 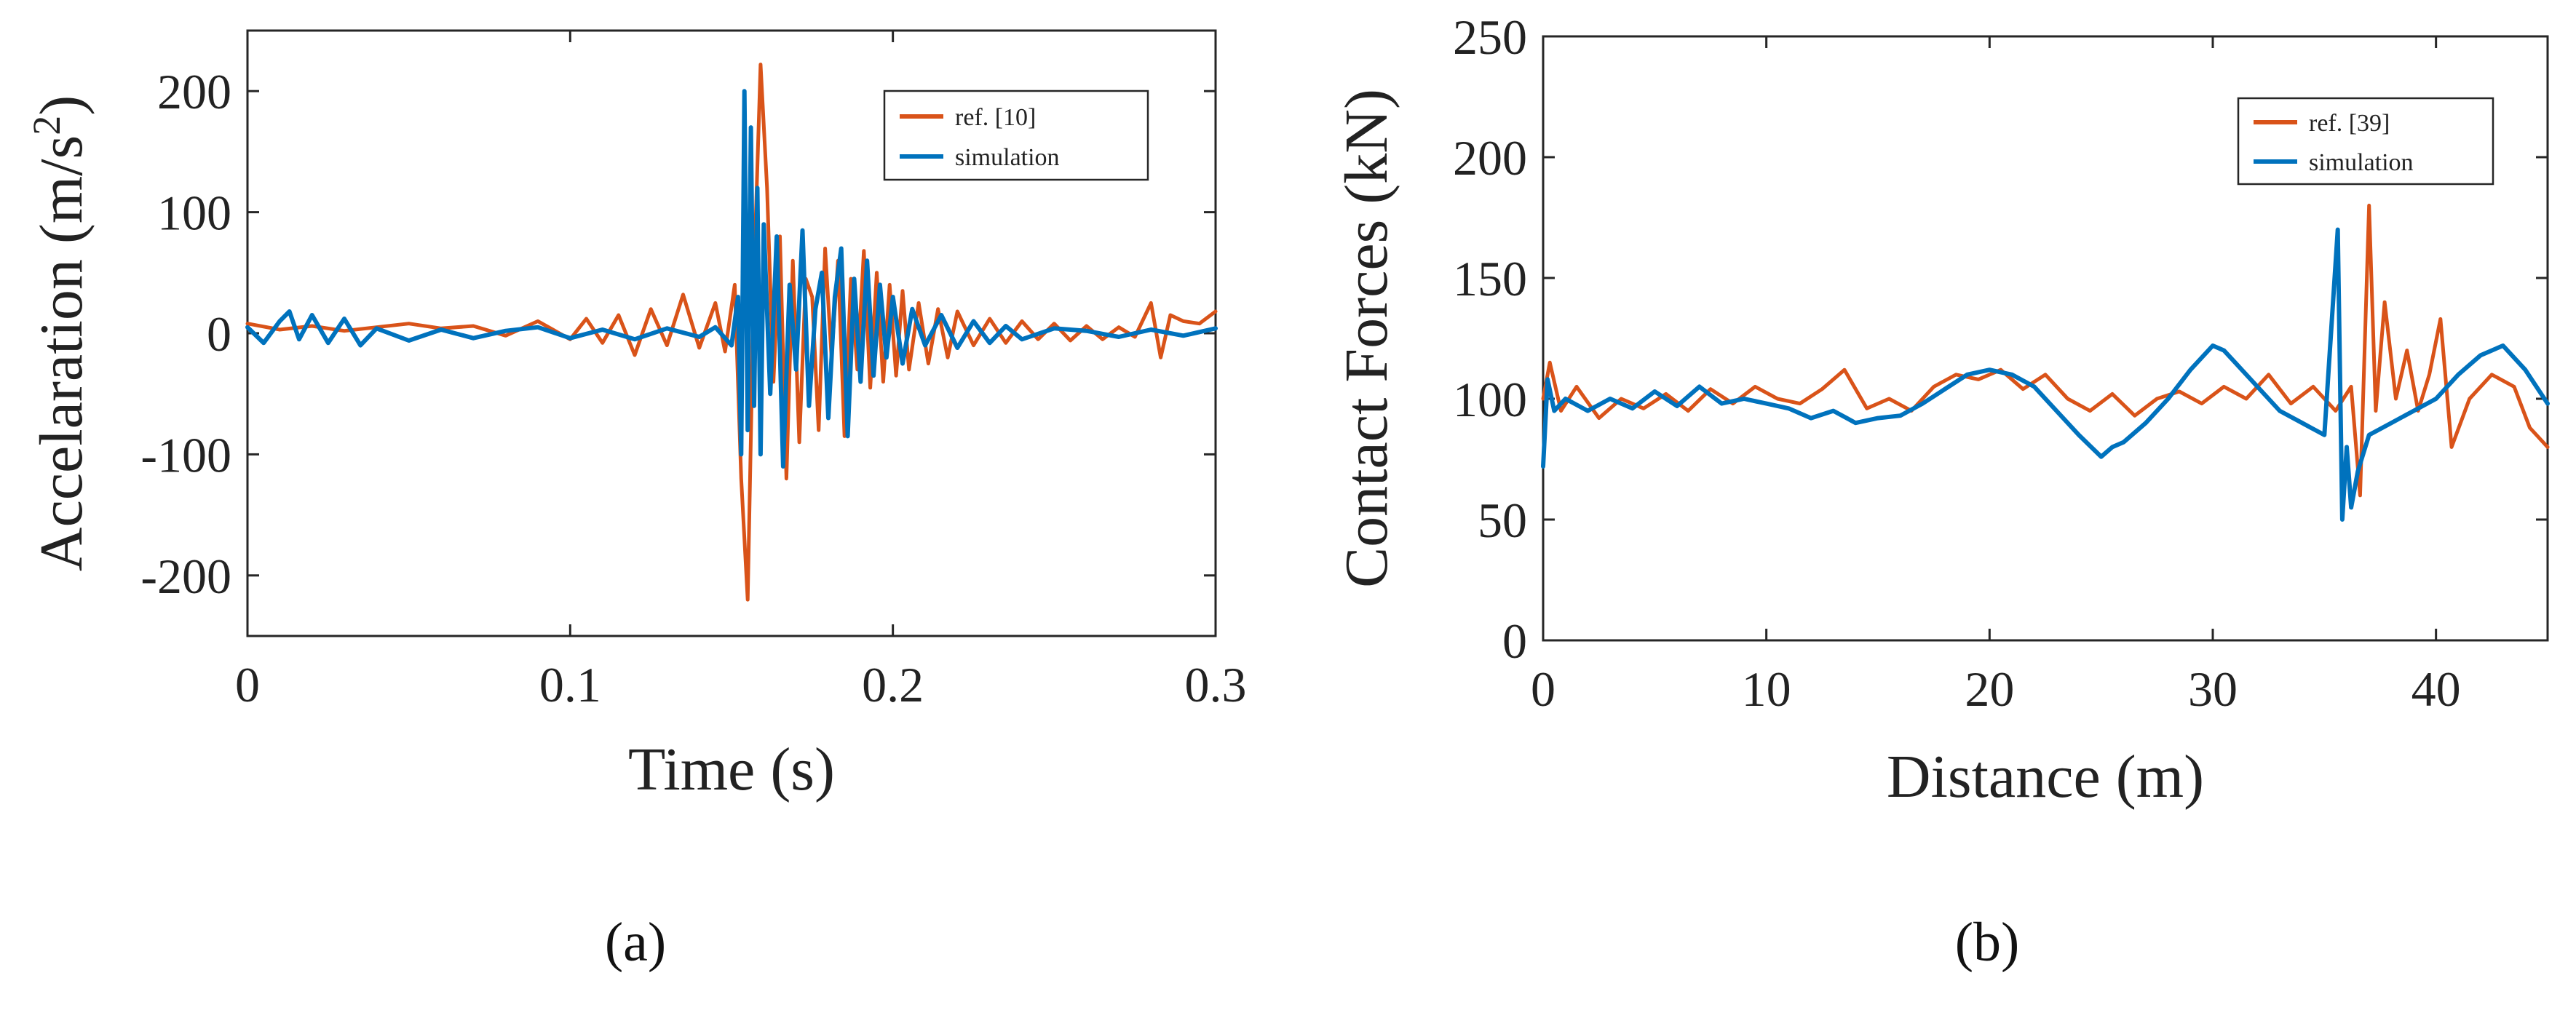 What do you see at coordinates (185, 576) in the screenshot?
I see `chart-a-y-tick-label: -200` at bounding box center [185, 576].